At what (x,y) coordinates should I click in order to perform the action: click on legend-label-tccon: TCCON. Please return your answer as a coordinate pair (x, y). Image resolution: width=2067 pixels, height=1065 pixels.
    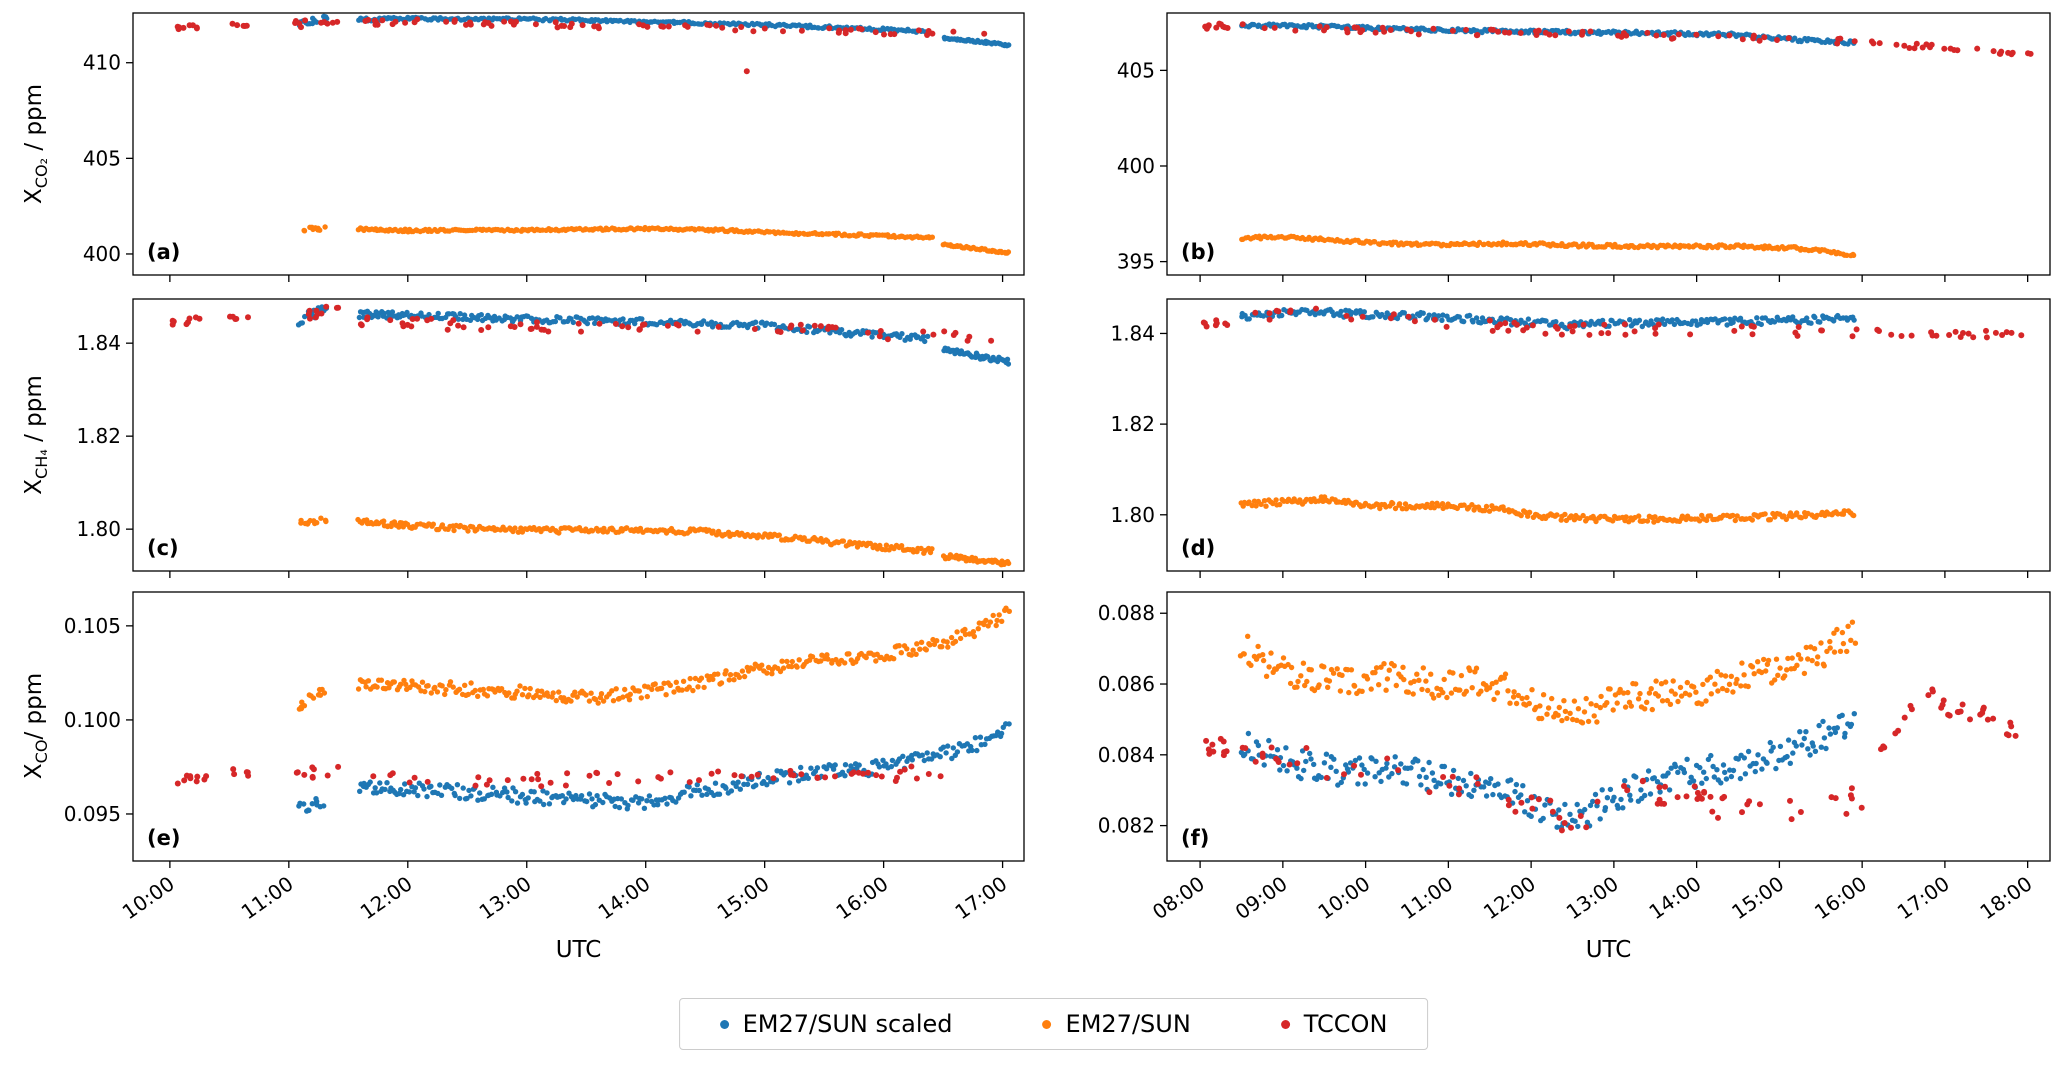
    Looking at the image, I should click on (1345, 1024).